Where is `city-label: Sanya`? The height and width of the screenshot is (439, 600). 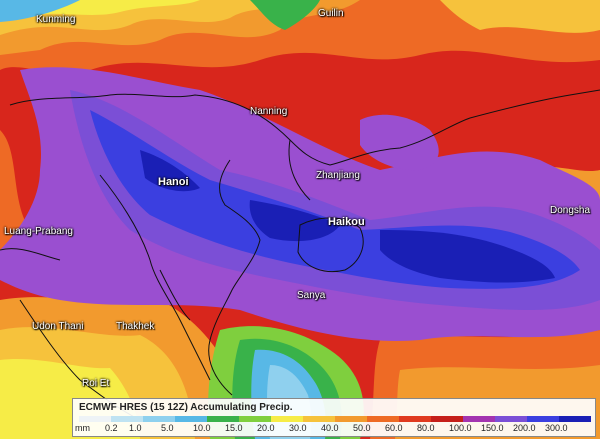 city-label: Sanya is located at coordinates (311, 295).